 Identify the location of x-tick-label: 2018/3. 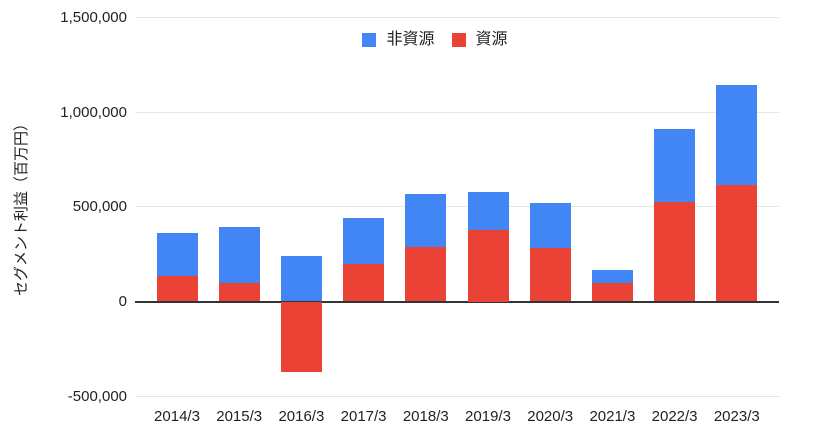
(425, 416).